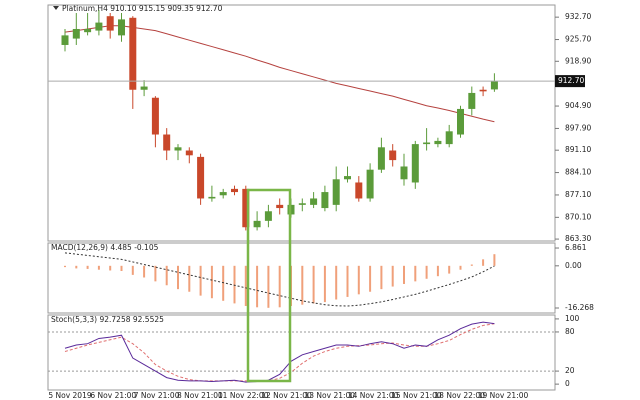 The image size is (640, 400). Describe the element at coordinates (578, 16) in the screenshot. I see `y-tick-label: 932.70` at that location.